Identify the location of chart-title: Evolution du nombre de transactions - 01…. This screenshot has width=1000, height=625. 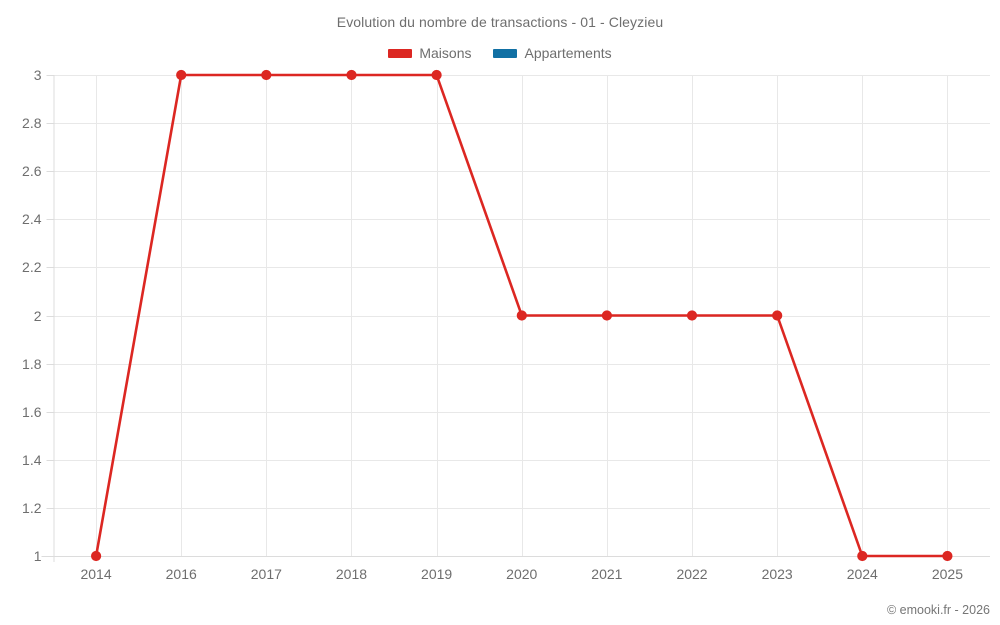
(500, 22).